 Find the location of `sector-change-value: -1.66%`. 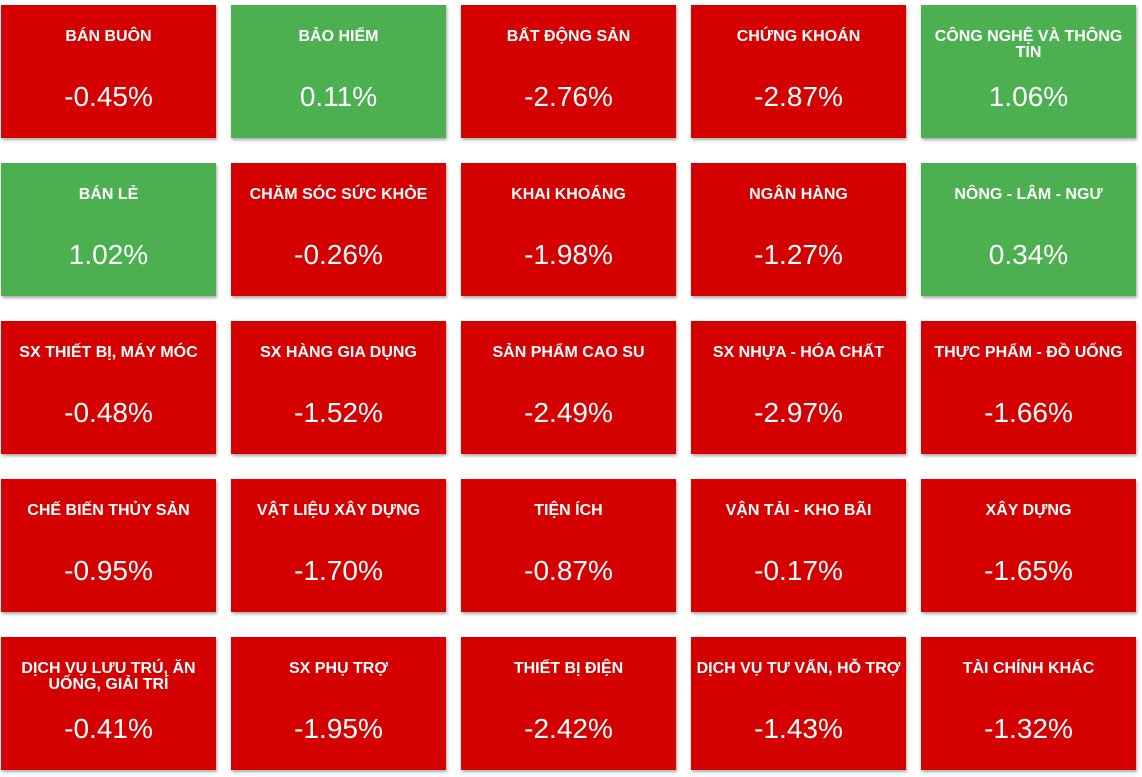

sector-change-value: -1.66% is located at coordinates (1028, 412).